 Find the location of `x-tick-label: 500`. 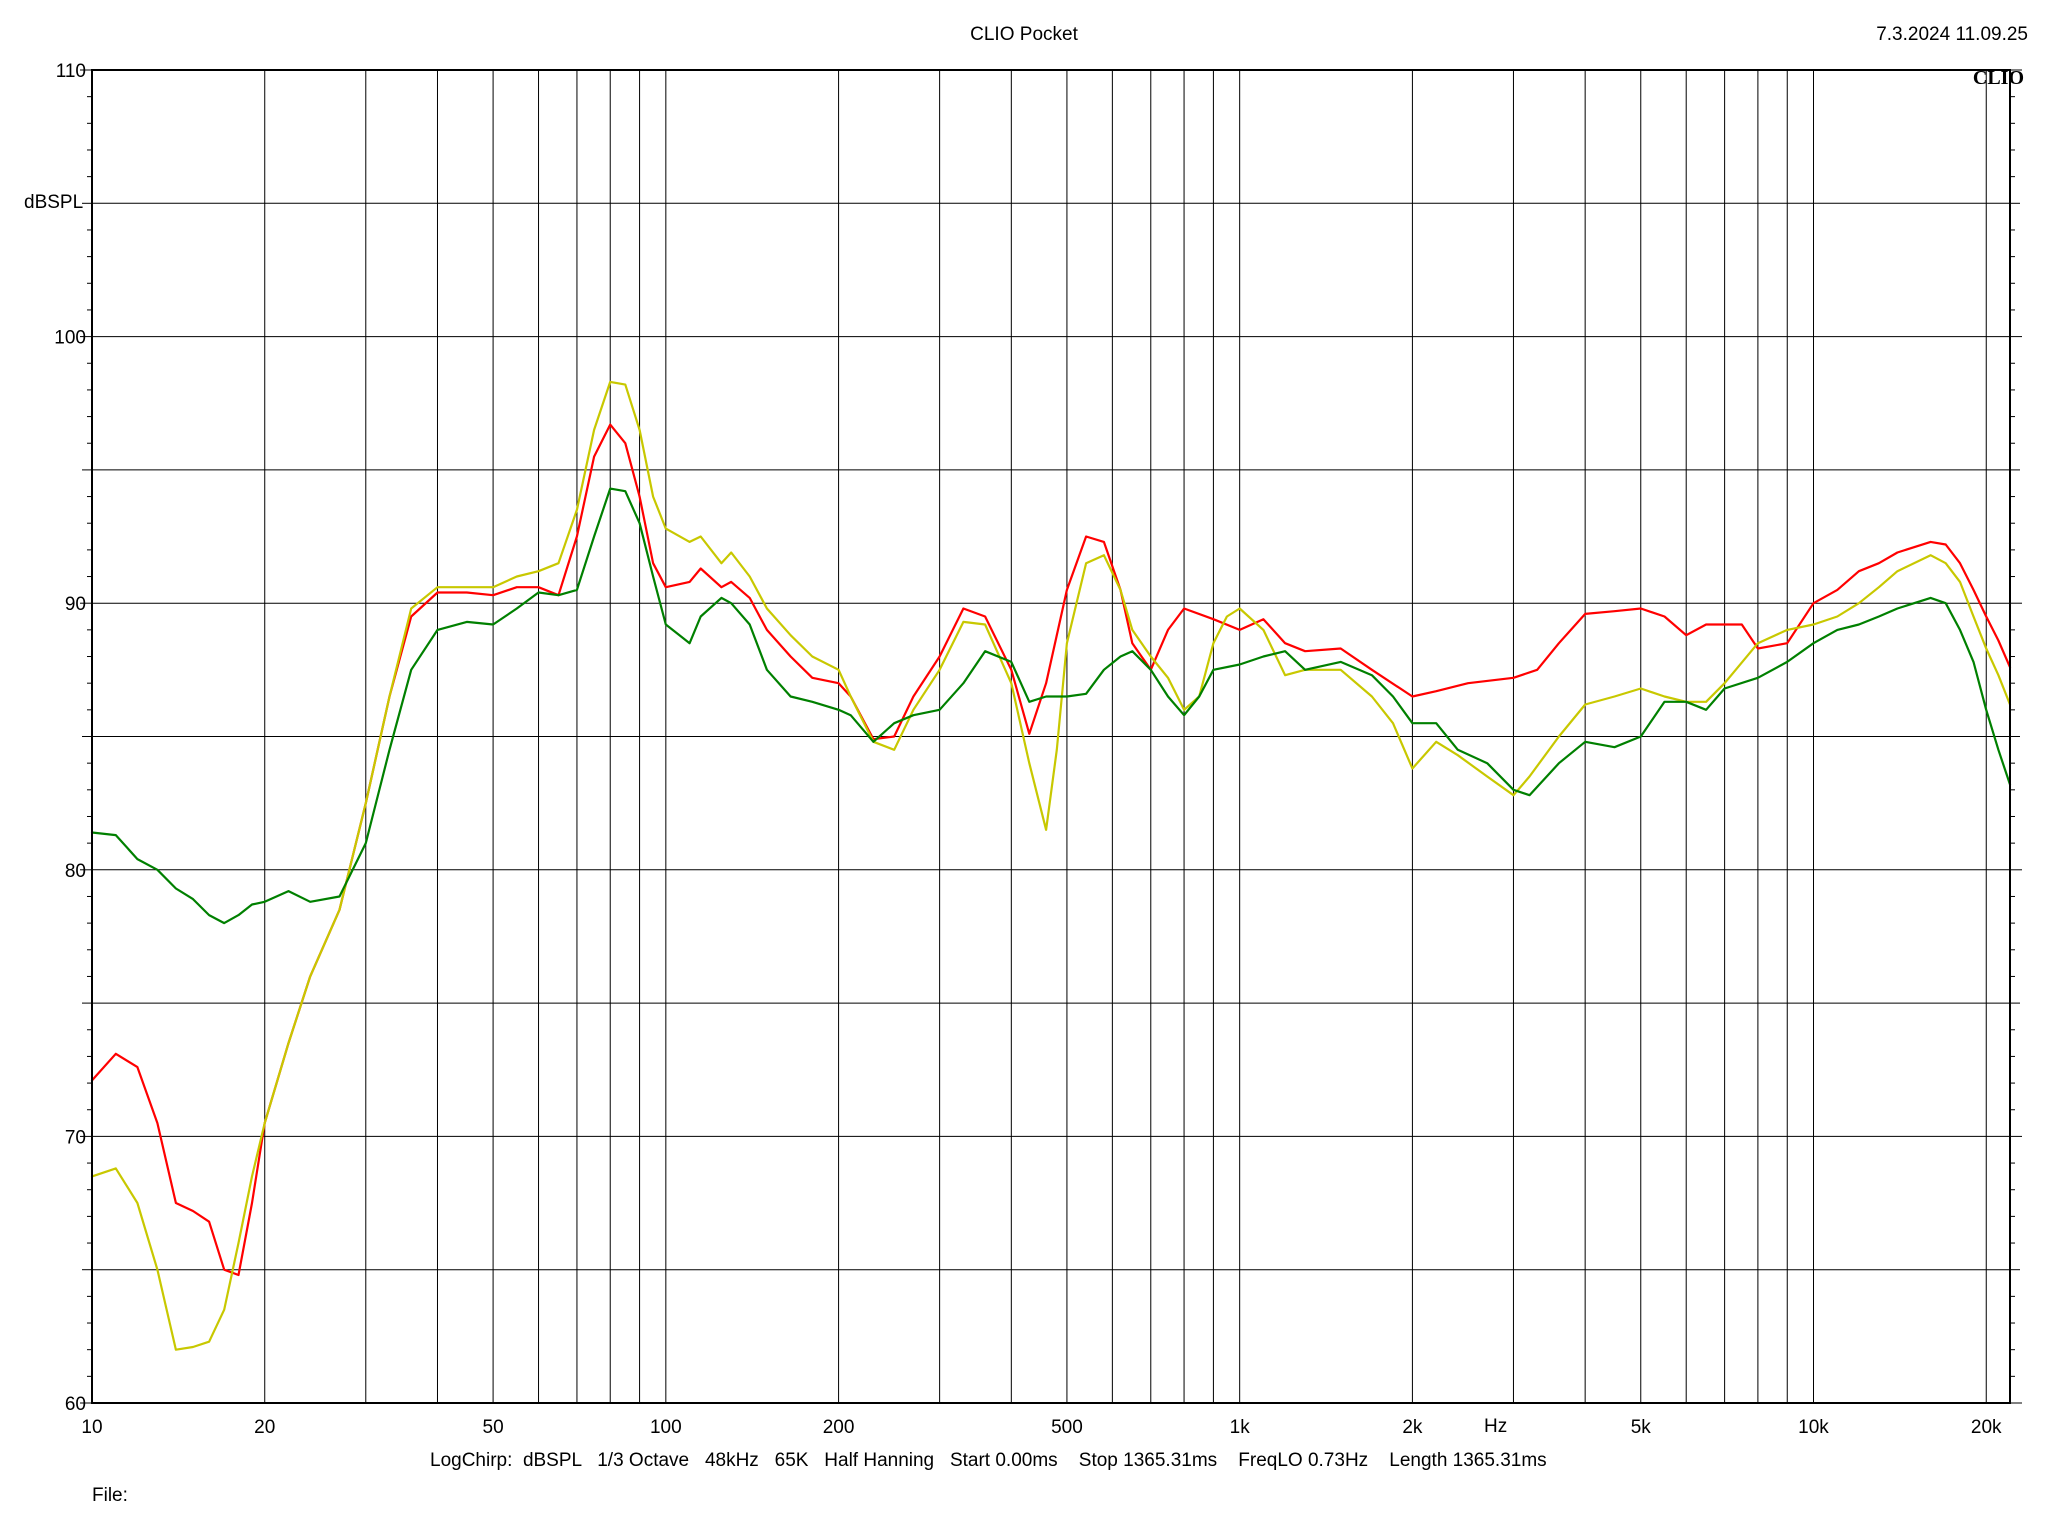

x-tick-label: 500 is located at coordinates (1067, 1427).